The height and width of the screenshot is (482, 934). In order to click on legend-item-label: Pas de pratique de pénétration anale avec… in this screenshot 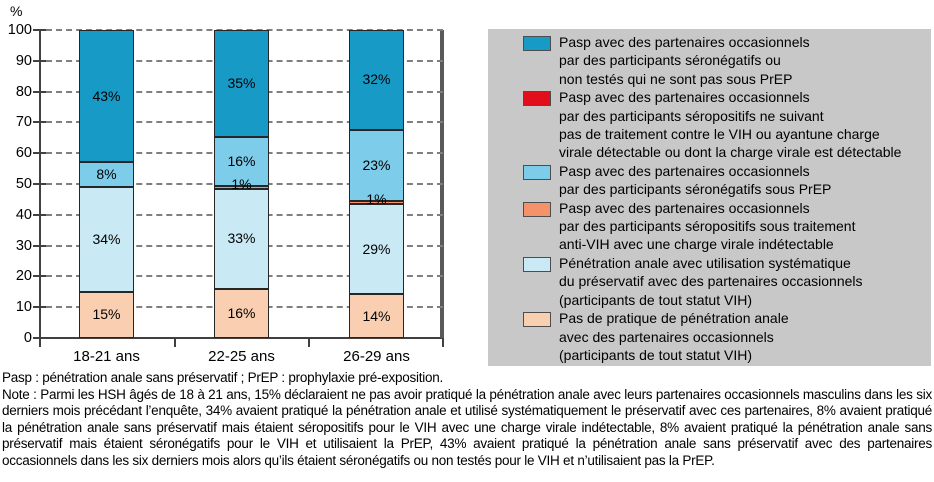, I will do `click(674, 336)`.